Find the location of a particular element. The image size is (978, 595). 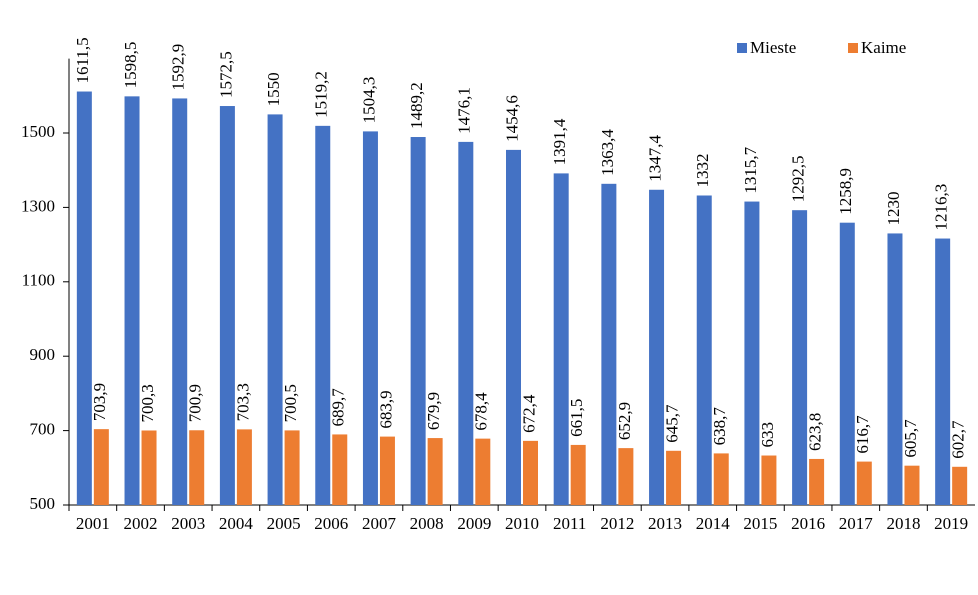

value-label: 602,7 is located at coordinates (958, 439).